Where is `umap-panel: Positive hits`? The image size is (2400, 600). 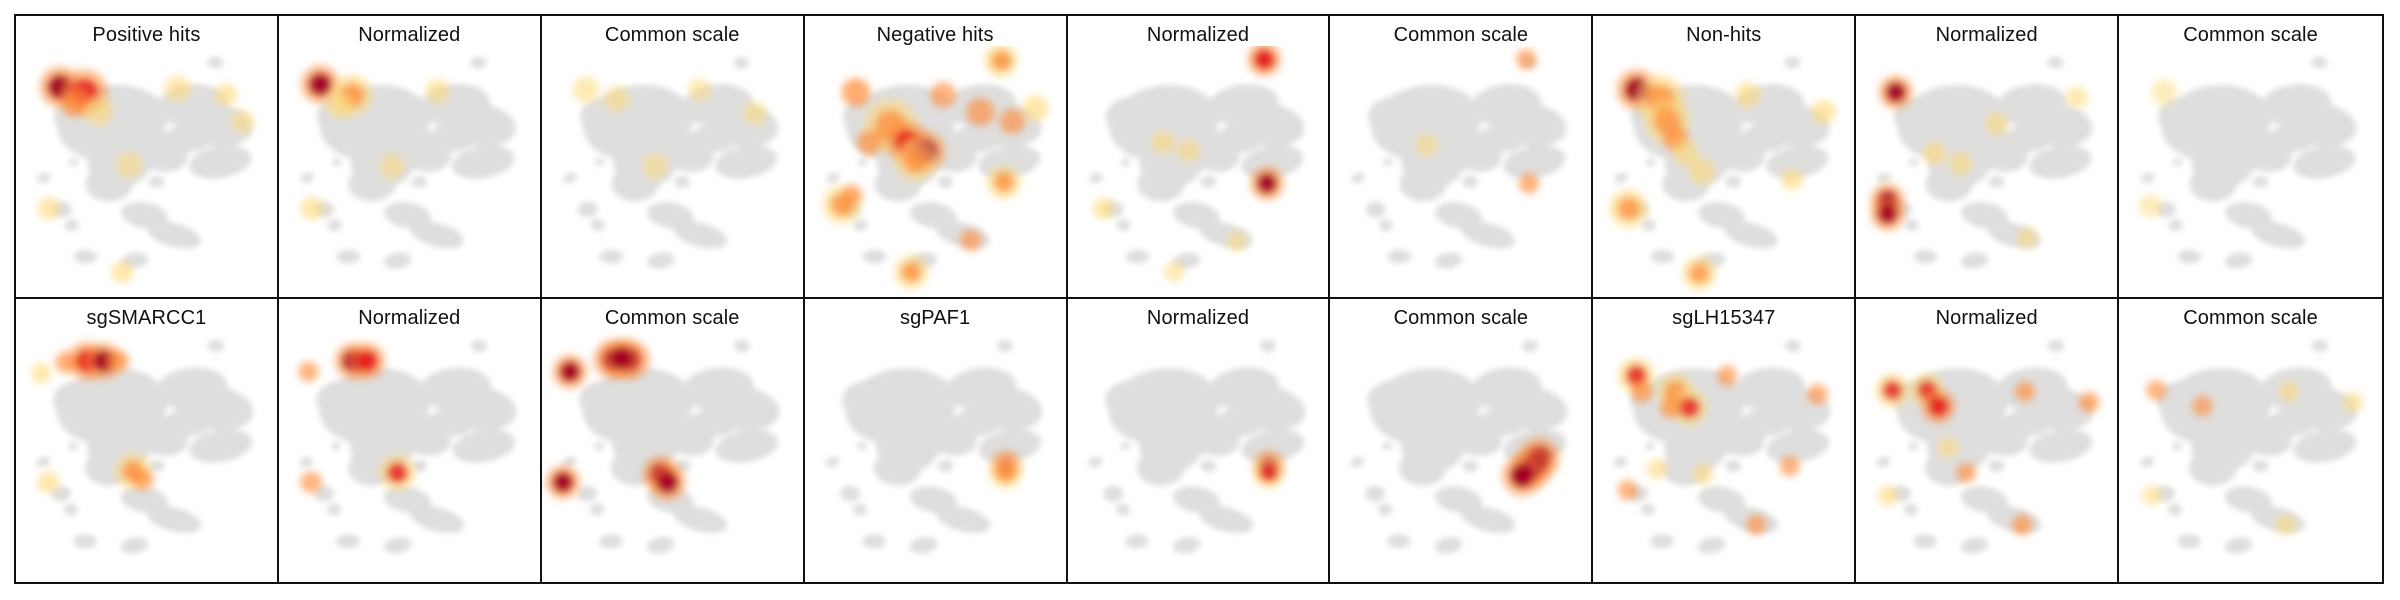 umap-panel: Positive hits is located at coordinates (147, 157).